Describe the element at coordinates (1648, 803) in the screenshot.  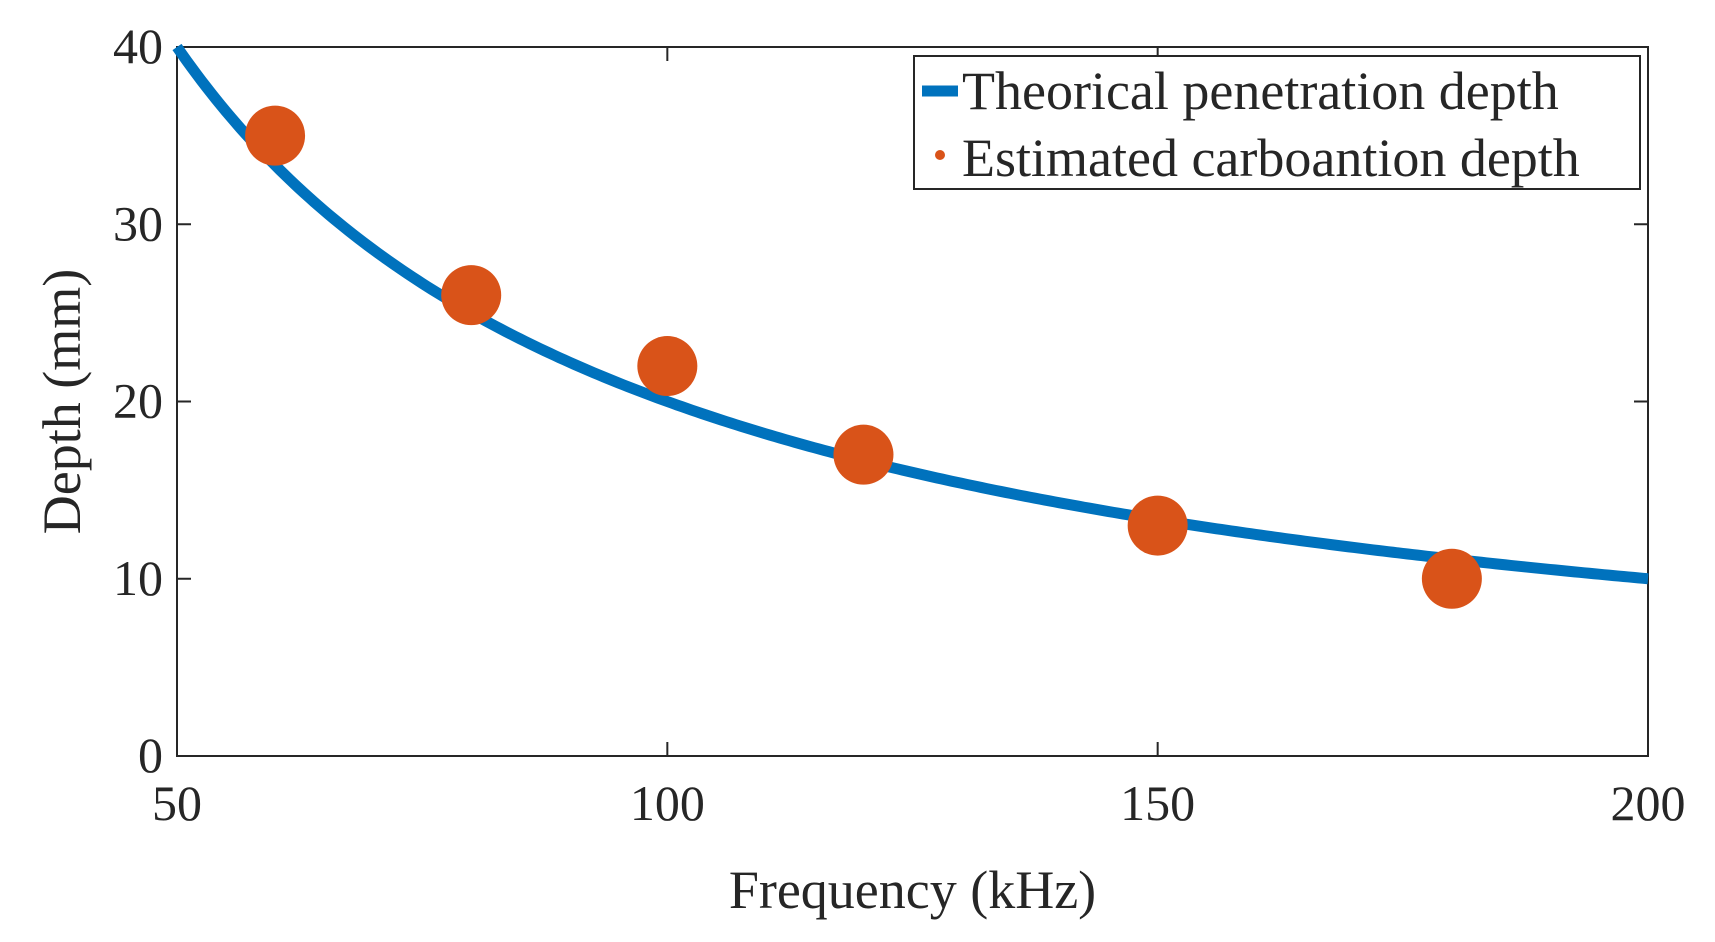
I see `x-tick-label: 200` at that location.